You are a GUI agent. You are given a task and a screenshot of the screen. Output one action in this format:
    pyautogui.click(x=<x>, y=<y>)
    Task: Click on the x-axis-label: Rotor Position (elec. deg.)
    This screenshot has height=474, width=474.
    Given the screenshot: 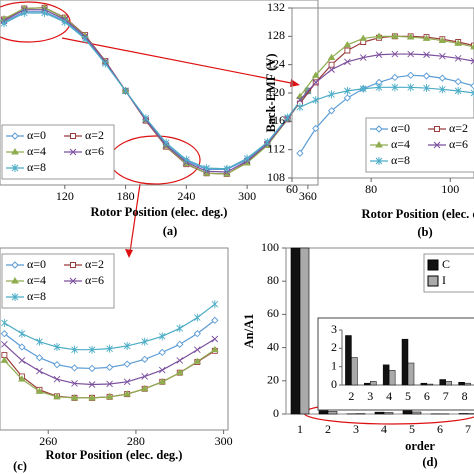 What is the action you would take?
    pyautogui.click(x=418, y=214)
    